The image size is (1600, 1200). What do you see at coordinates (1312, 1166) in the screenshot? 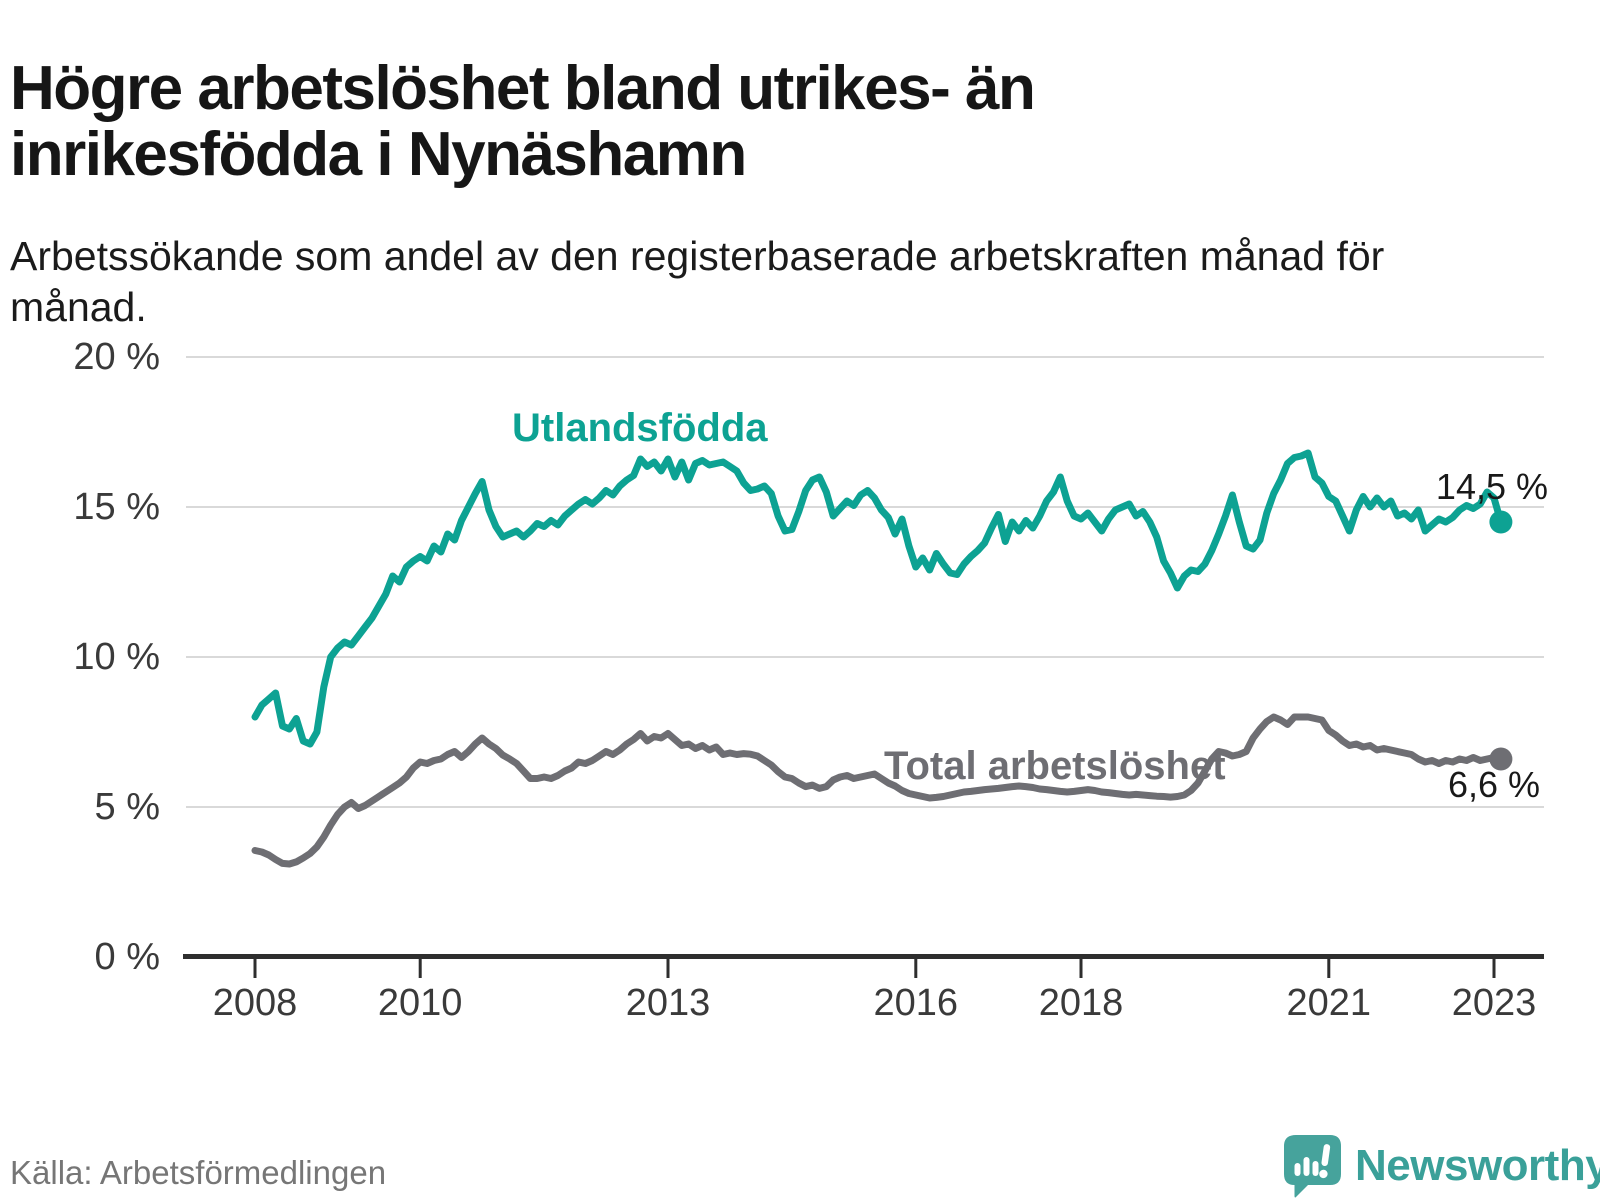
I see `newsworthy-logo-icon` at bounding box center [1312, 1166].